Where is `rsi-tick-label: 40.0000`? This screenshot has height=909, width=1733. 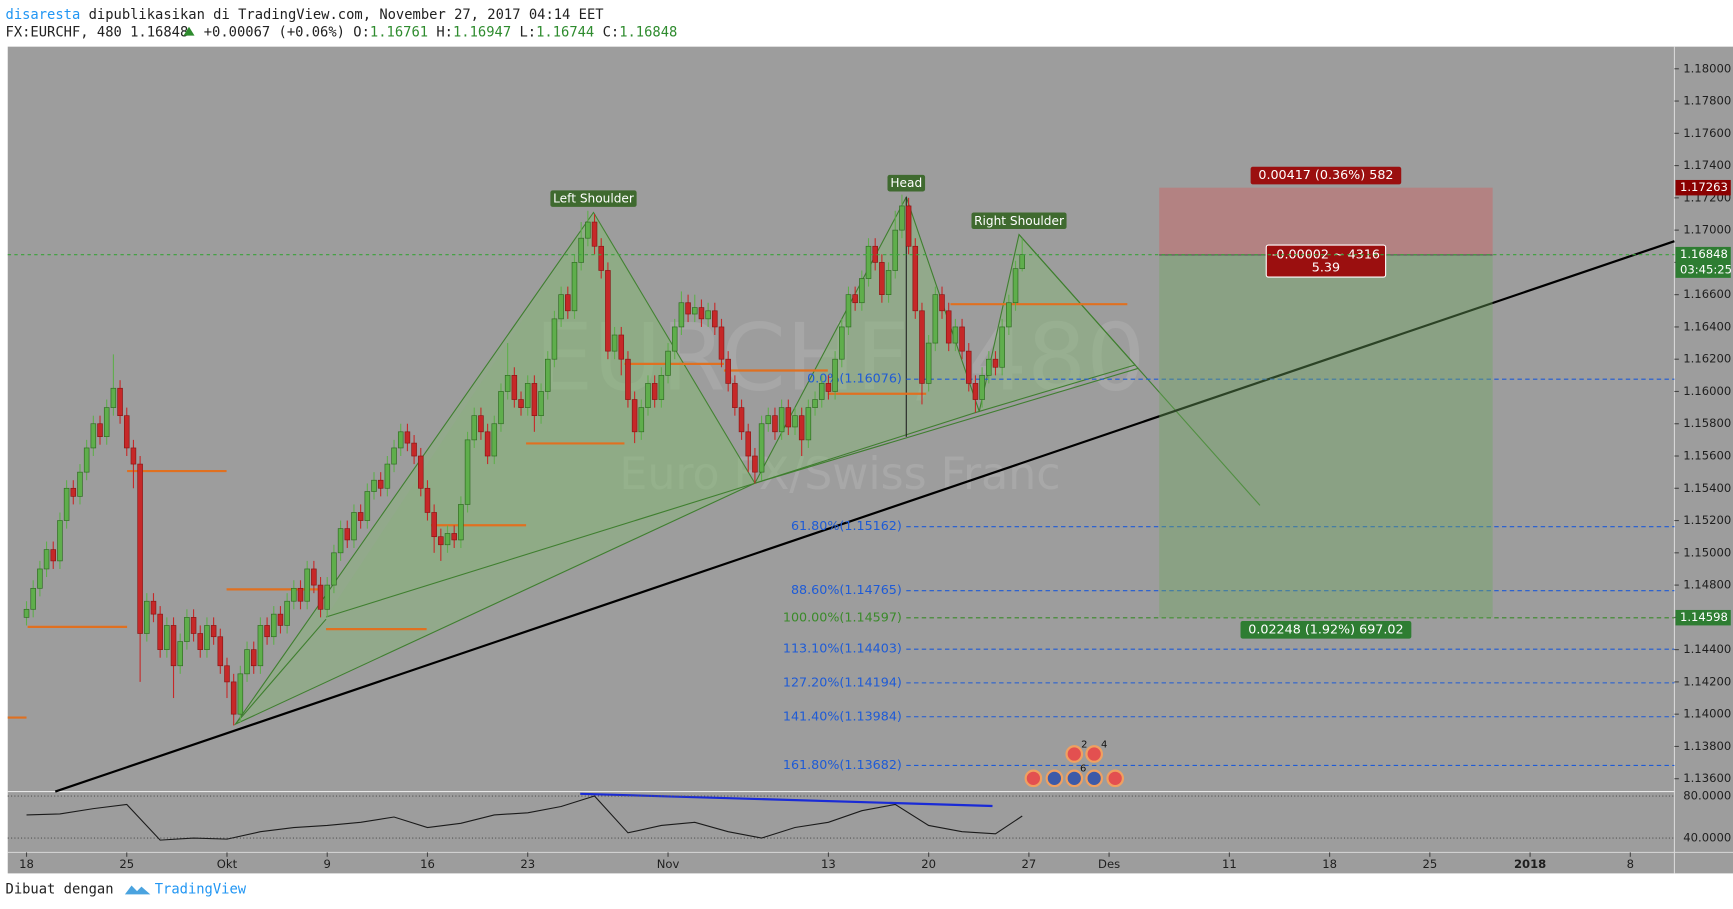
rsi-tick-label: 40.0000 is located at coordinates (1707, 838).